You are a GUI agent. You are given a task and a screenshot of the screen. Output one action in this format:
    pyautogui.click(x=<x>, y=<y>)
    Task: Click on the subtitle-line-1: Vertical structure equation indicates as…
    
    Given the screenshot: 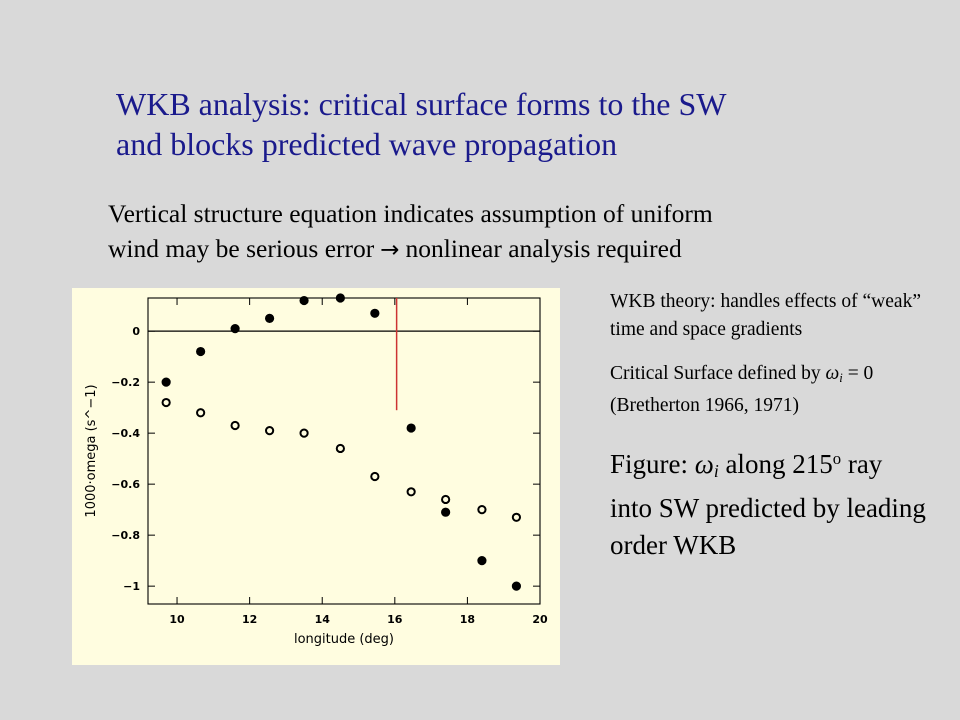 What is the action you would take?
    pyautogui.click(x=410, y=213)
    